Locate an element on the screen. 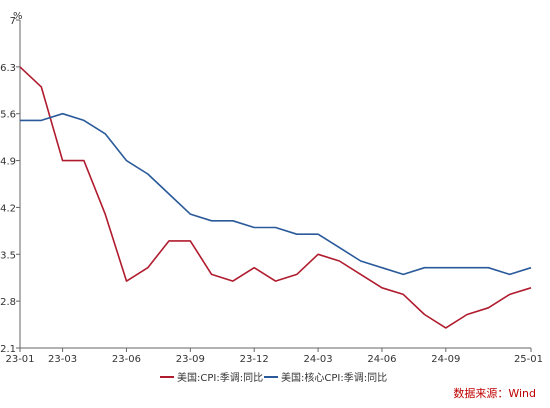 This screenshot has width=550, height=408. legend: 美国:CPI:季调:同比 美国:核心CPI:季调:同比 is located at coordinates (273, 377).